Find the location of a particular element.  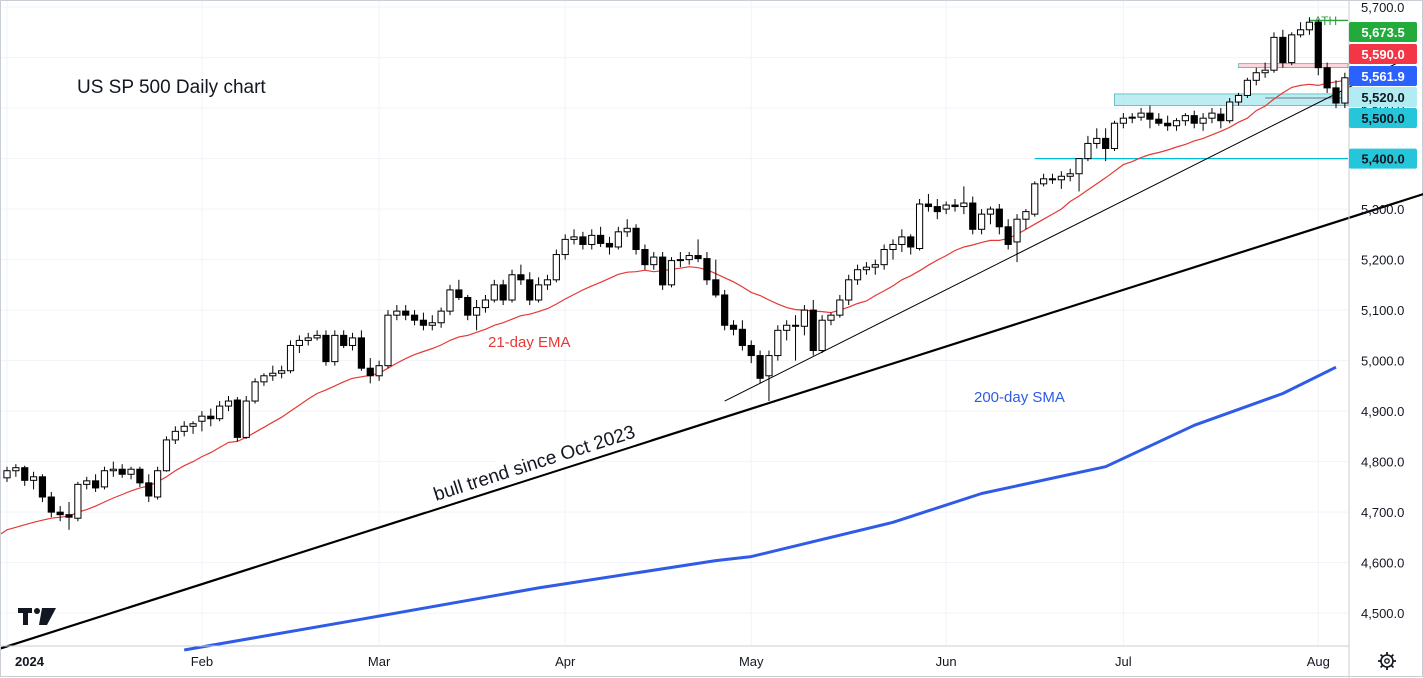

time-tick-label: Jun is located at coordinates (946, 661).